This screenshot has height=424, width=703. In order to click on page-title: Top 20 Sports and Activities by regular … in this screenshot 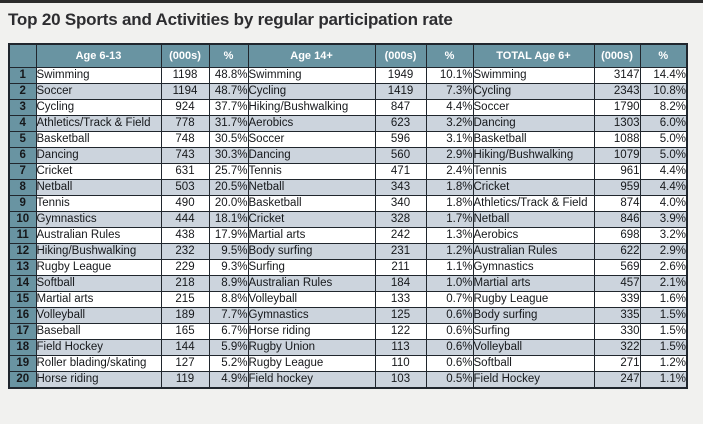, I will do `click(230, 19)`.